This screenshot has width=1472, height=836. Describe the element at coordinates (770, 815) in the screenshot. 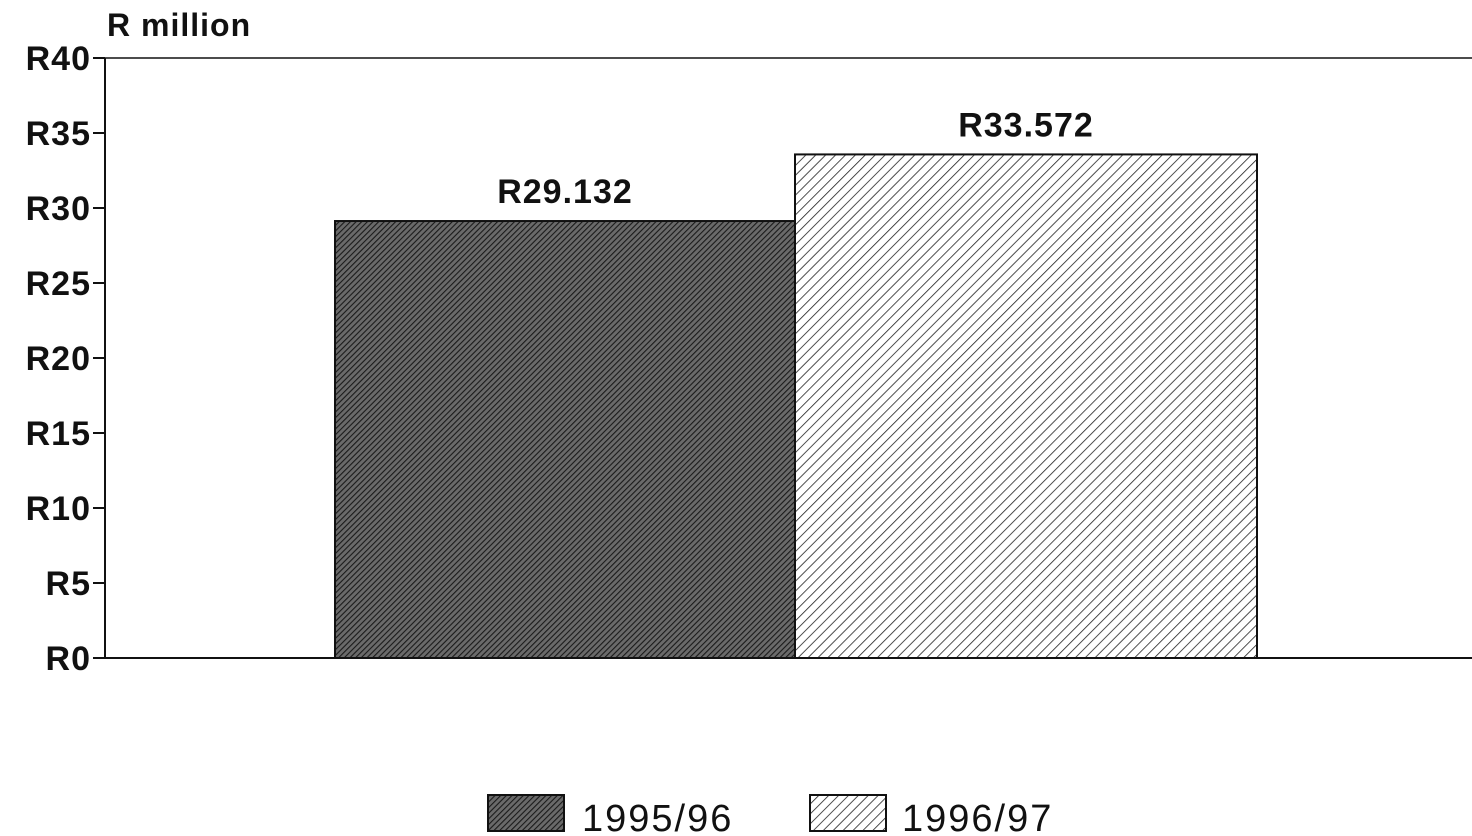

I see `legend: 1995/96 1996/97` at that location.